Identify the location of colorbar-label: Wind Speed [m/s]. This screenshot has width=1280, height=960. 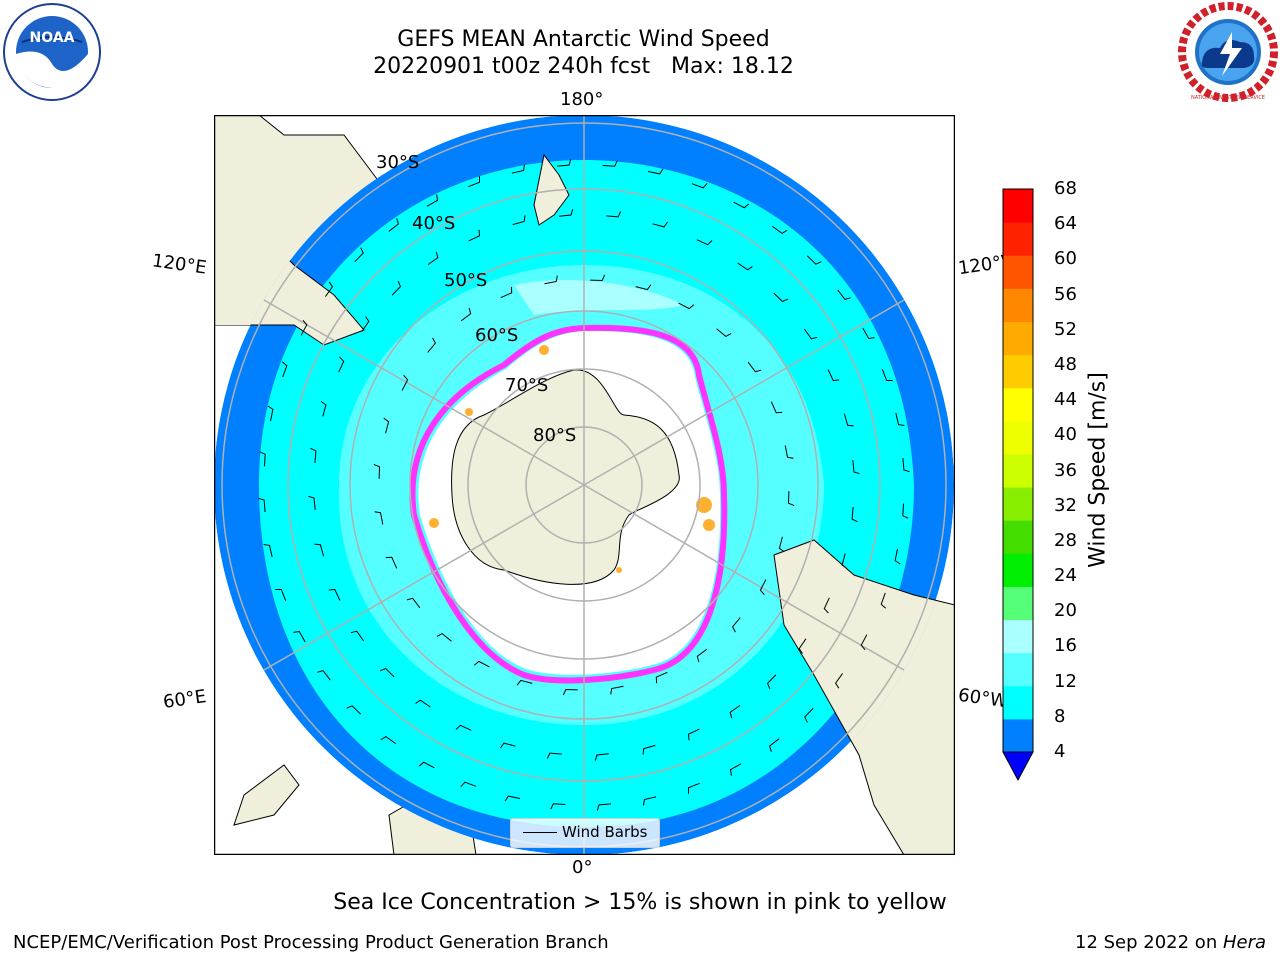
(1098, 470).